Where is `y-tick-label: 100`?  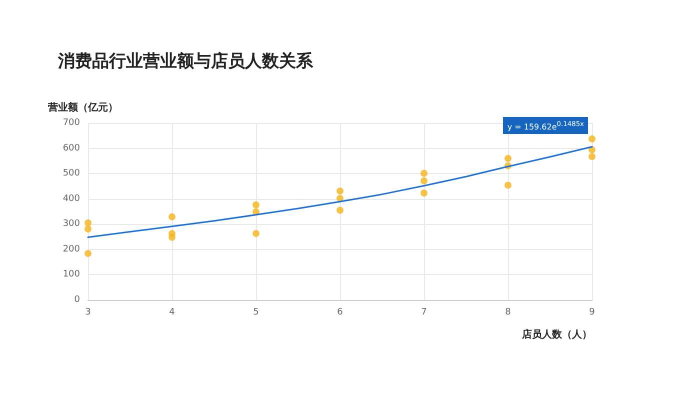
y-tick-label: 100 is located at coordinates (71, 275).